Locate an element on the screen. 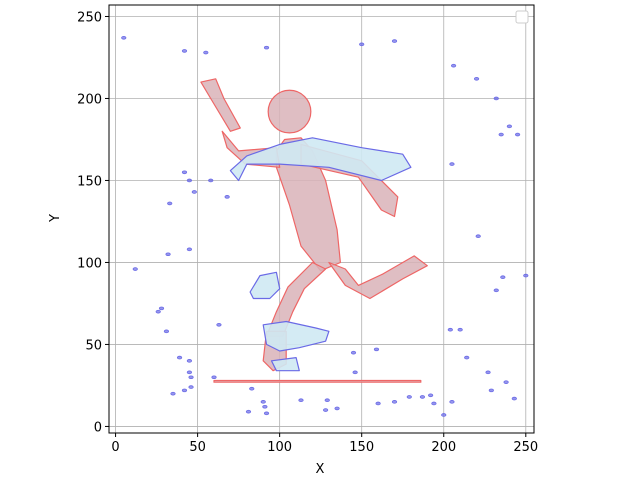 Image resolution: width=640 pixels, height=480 pixels. x-tick-label: 50 is located at coordinates (197, 447).